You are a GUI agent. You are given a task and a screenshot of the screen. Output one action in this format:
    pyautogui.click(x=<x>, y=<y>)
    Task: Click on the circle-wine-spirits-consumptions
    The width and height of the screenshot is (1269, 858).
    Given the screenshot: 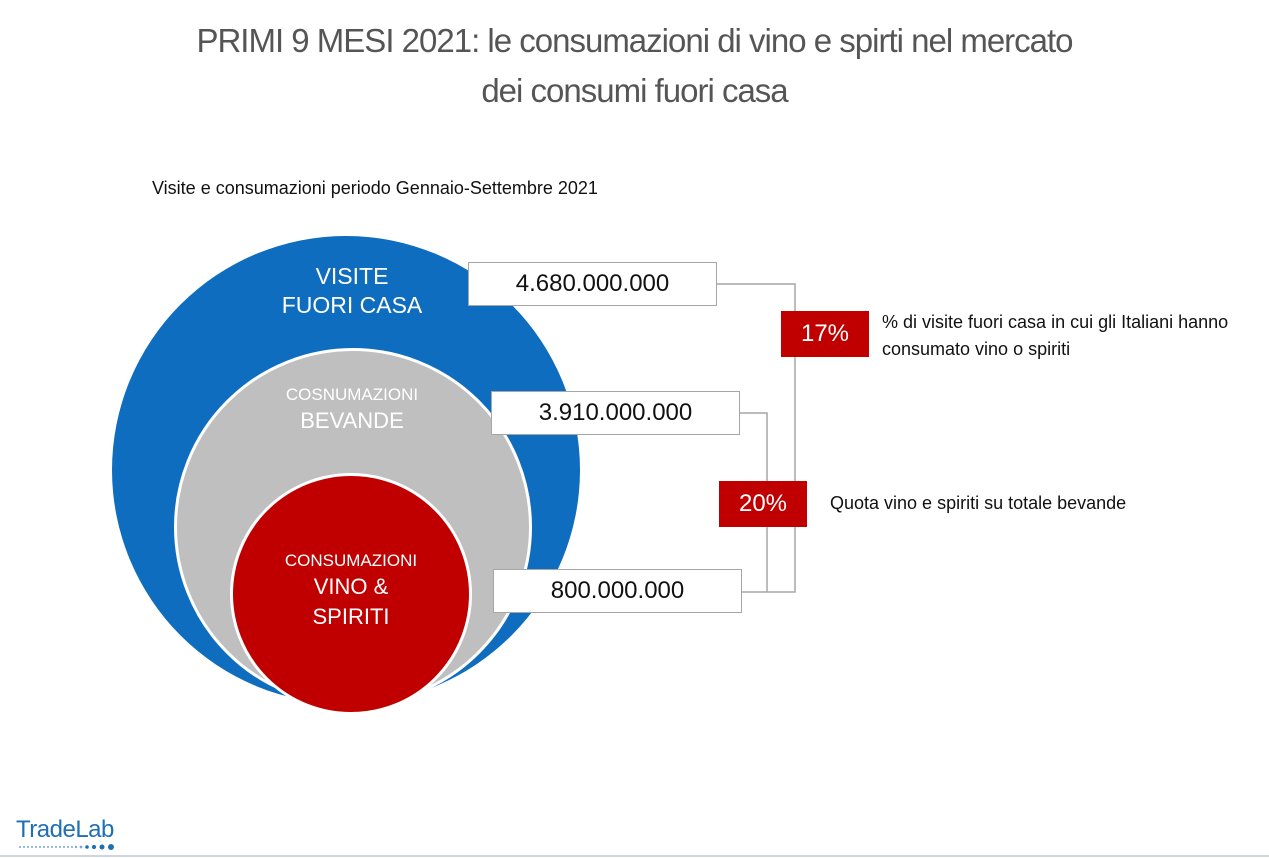 What is the action you would take?
    pyautogui.click(x=351, y=594)
    